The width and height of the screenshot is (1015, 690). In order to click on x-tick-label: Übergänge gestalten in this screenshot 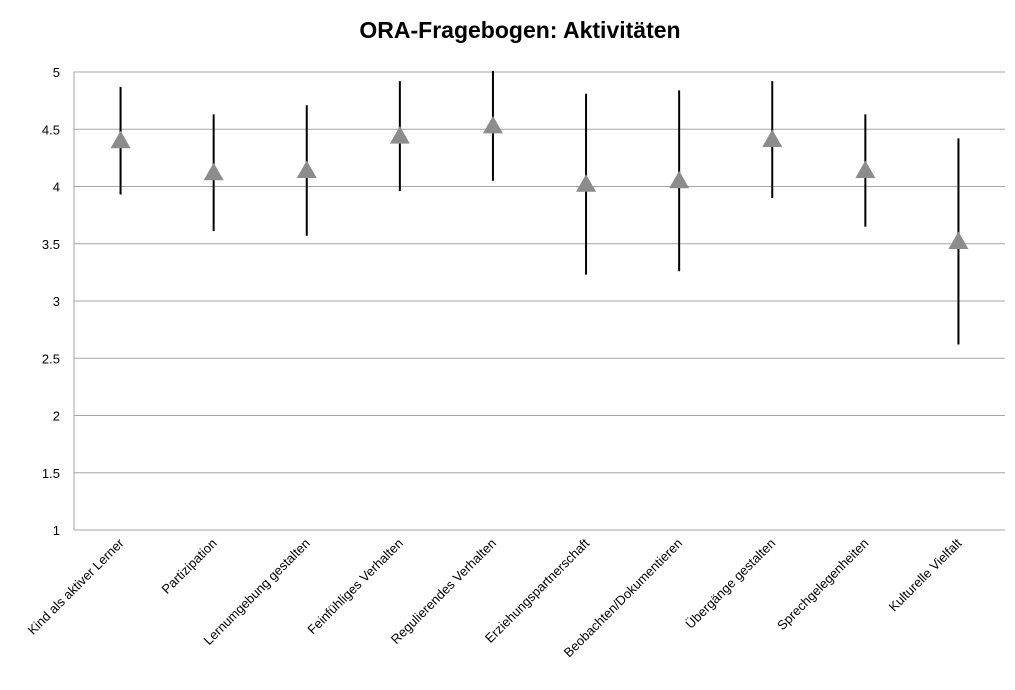, I will do `click(730, 584)`.